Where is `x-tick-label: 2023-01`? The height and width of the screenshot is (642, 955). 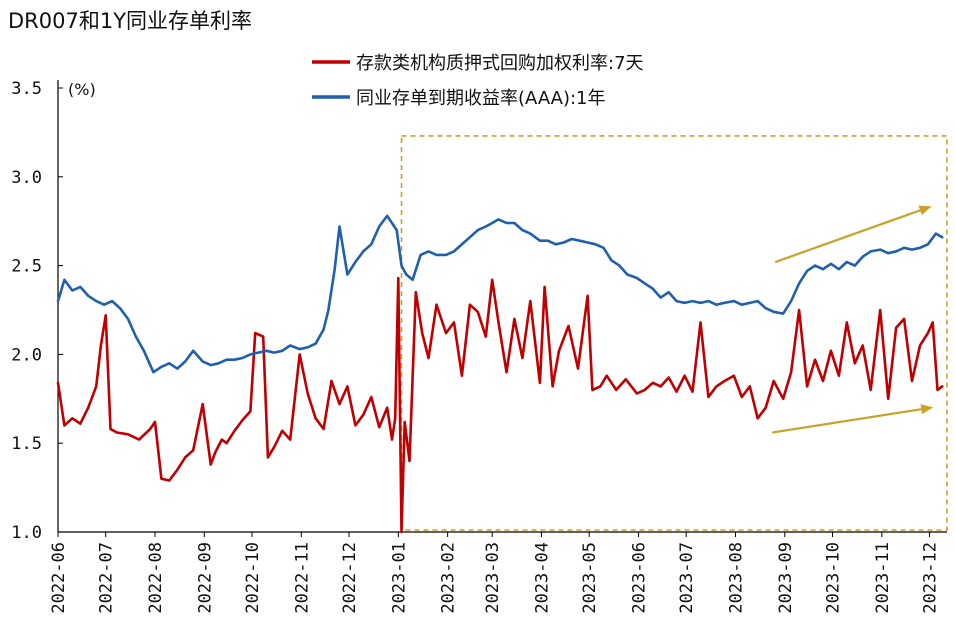 x-tick-label: 2023-01 is located at coordinates (399, 578).